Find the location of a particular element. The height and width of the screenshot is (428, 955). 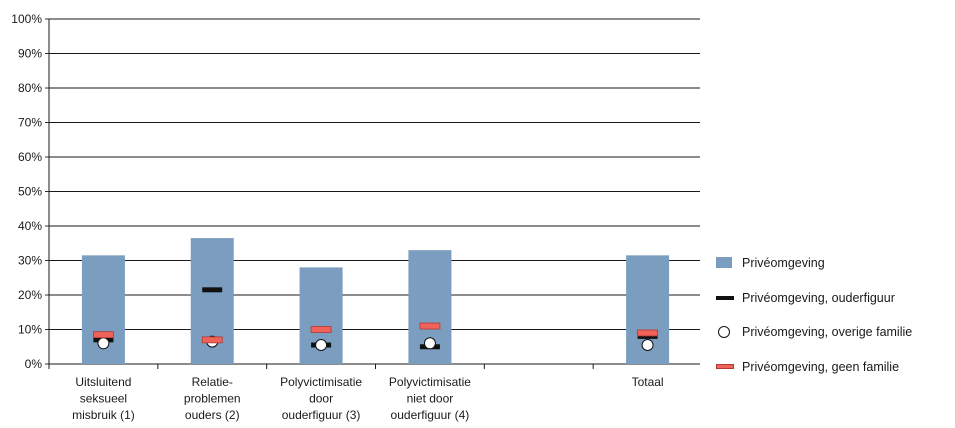

legend-swatch-dash is located at coordinates (725, 297).